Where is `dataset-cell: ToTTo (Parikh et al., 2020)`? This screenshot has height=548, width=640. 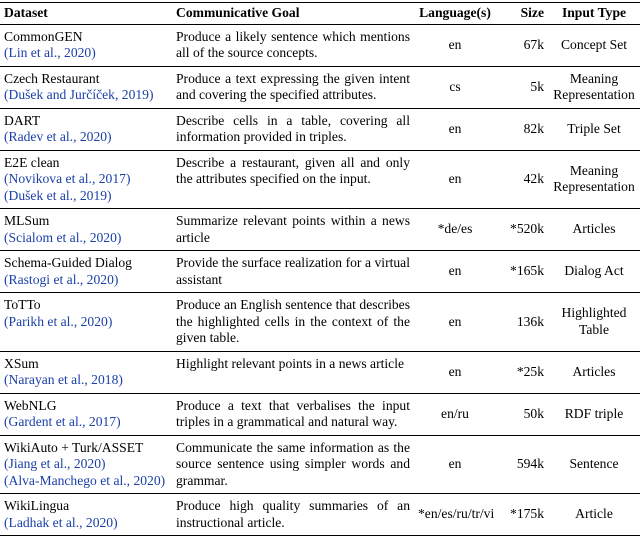 dataset-cell: ToTTo (Parikh et al., 2020) is located at coordinates (86, 322).